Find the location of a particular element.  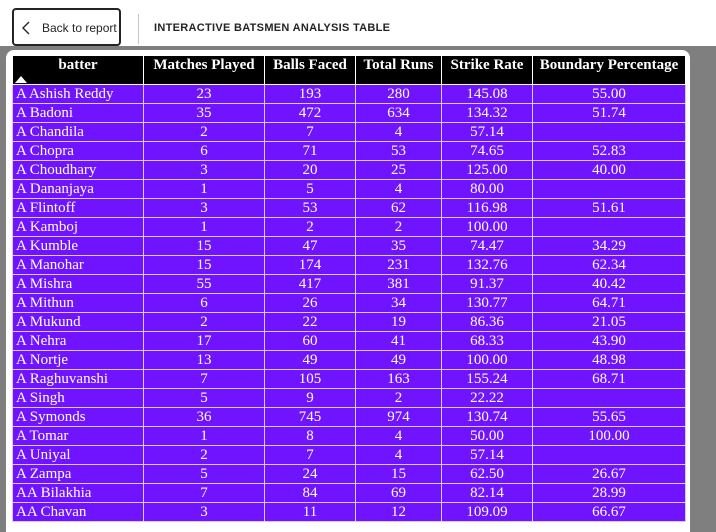

batter-cell: A Symonds is located at coordinates (78, 417).